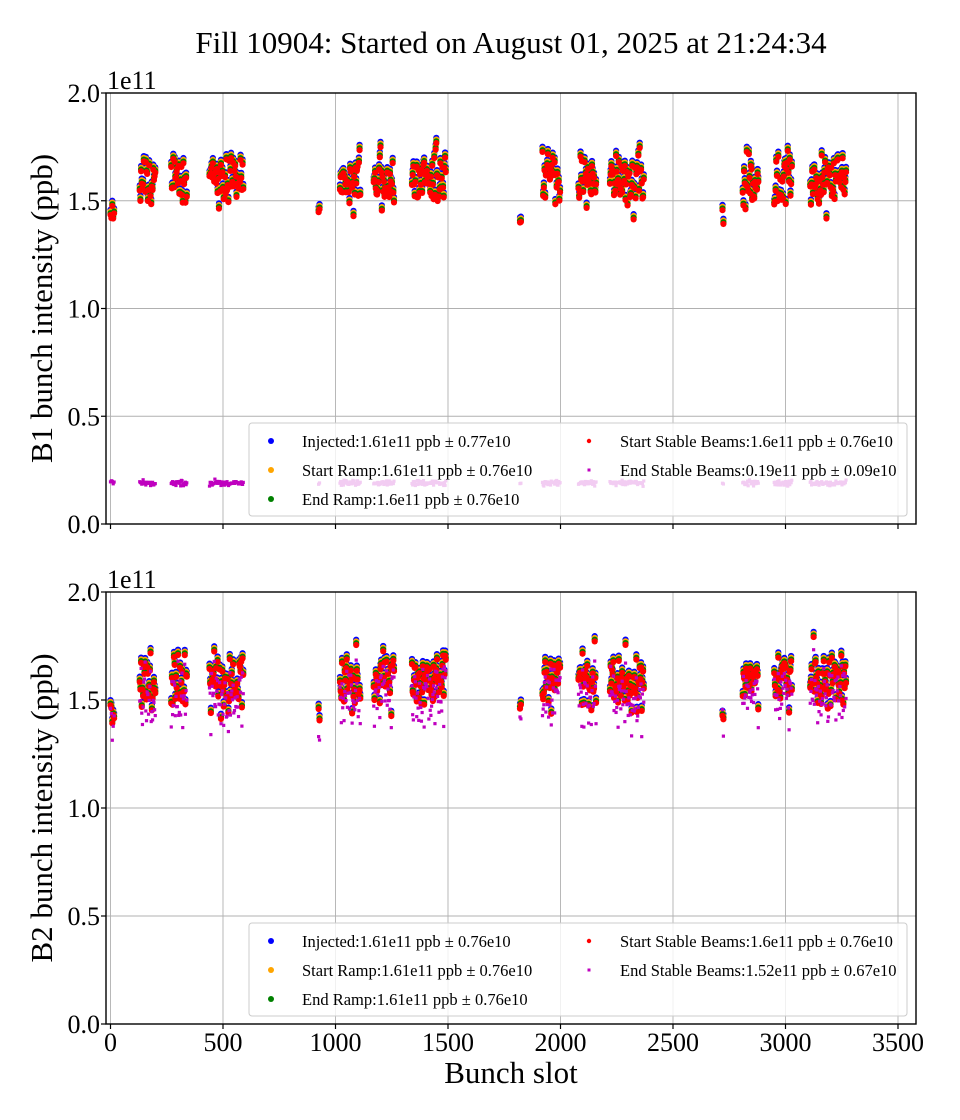 The image size is (960, 1120). What do you see at coordinates (271, 470) in the screenshot?
I see `legend-marker` at bounding box center [271, 470].